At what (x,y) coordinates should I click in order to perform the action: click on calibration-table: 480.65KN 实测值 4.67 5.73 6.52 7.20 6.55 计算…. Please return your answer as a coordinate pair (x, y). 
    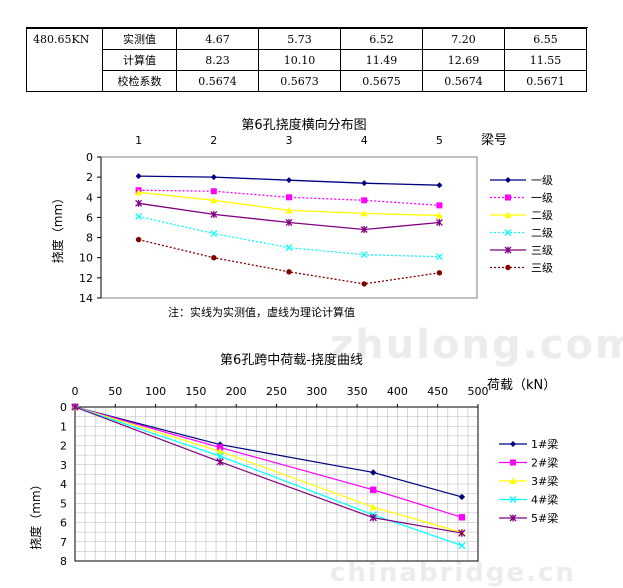
    Looking at the image, I should click on (306, 60).